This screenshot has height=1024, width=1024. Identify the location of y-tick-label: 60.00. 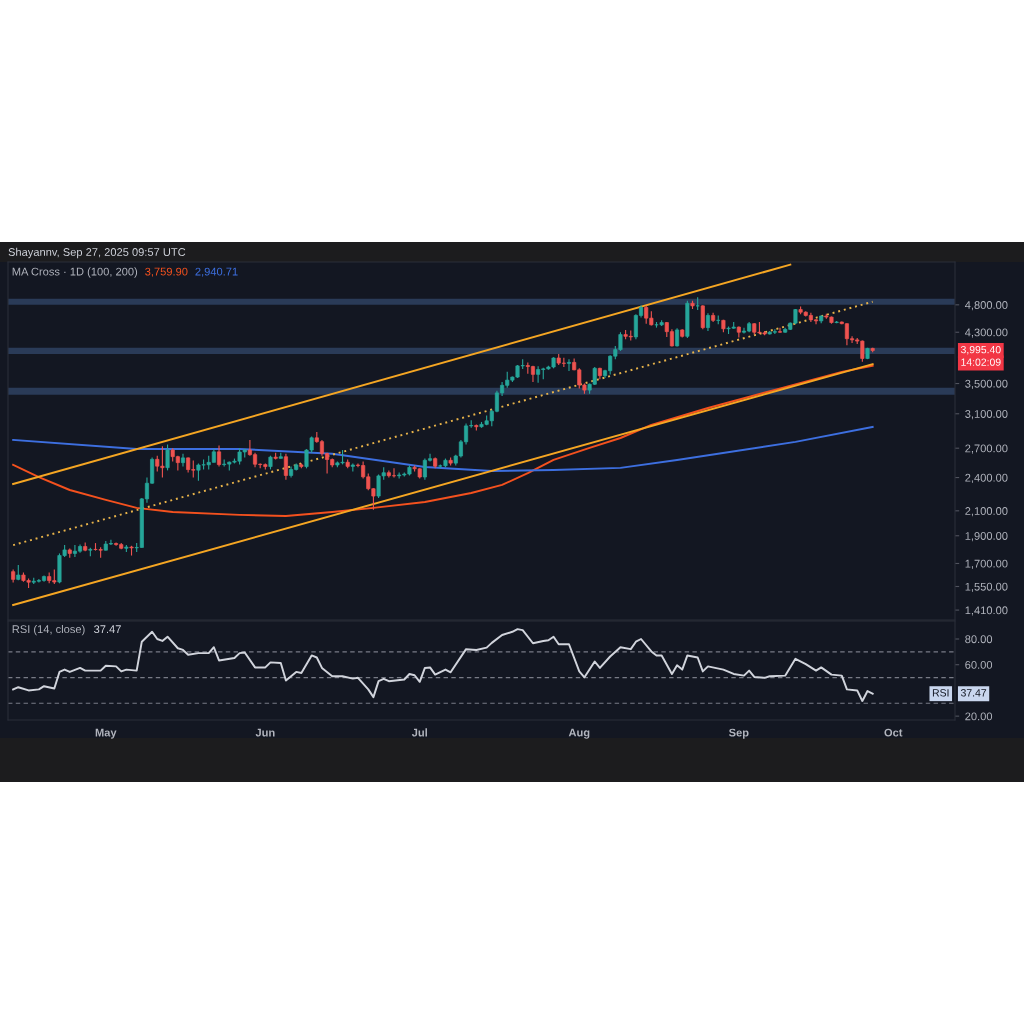
(979, 664).